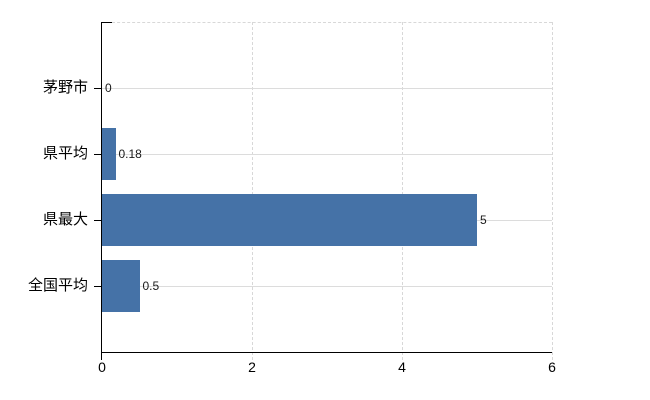 The width and height of the screenshot is (650, 400). Describe the element at coordinates (57, 285) in the screenshot. I see `category-label: 全国平均` at that location.